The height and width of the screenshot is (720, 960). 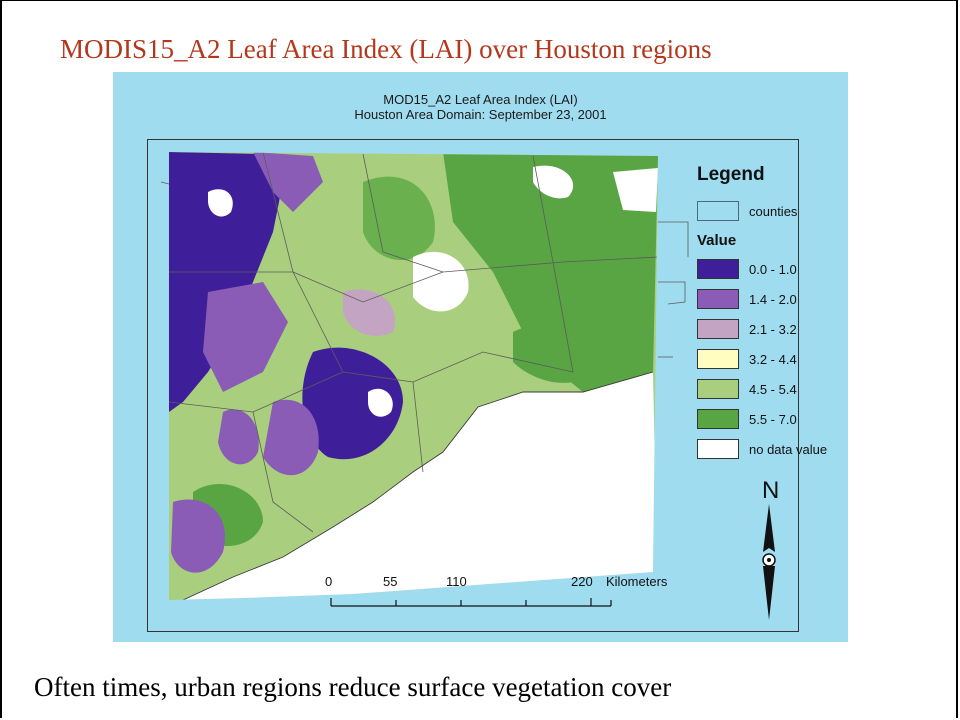 I want to click on legend-value-heading: Value, so click(x=717, y=240).